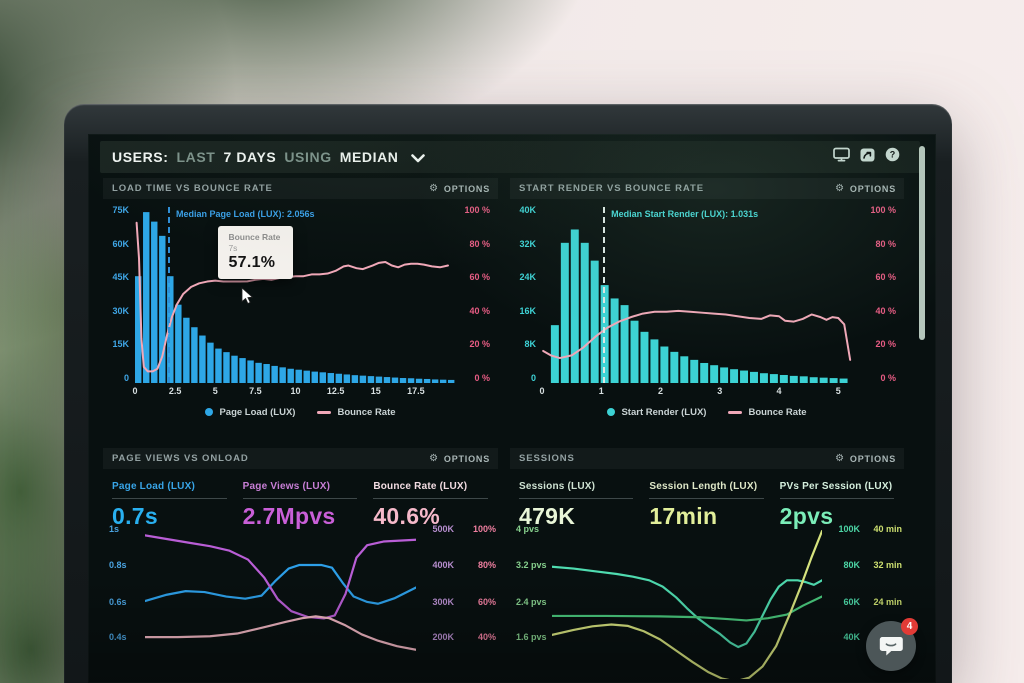  What do you see at coordinates (369, 157) in the screenshot?
I see `title-segment: MEDIAN` at bounding box center [369, 157].